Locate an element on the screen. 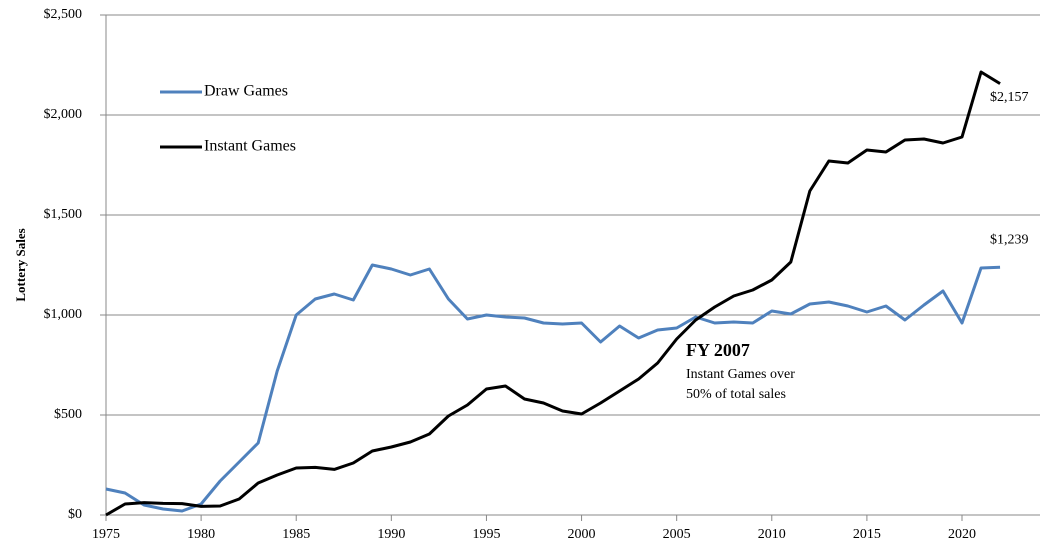 The image size is (1052, 550). y-tick-label: $2,000 is located at coordinates (63, 114).